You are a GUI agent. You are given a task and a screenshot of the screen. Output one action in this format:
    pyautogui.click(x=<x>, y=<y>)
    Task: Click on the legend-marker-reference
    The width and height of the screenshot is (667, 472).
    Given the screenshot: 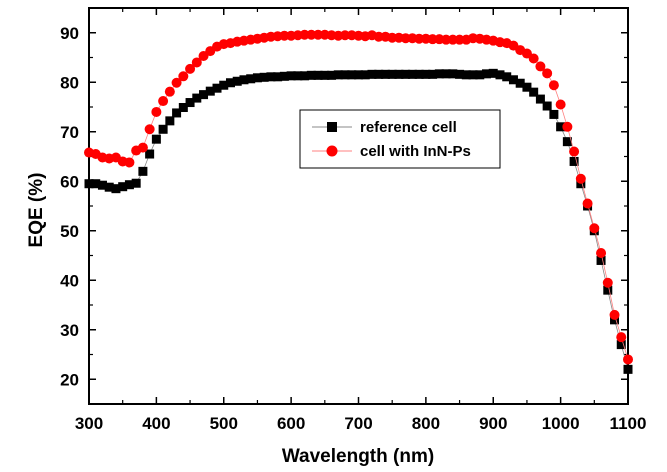 What is the action you would take?
    pyautogui.click(x=332, y=127)
    